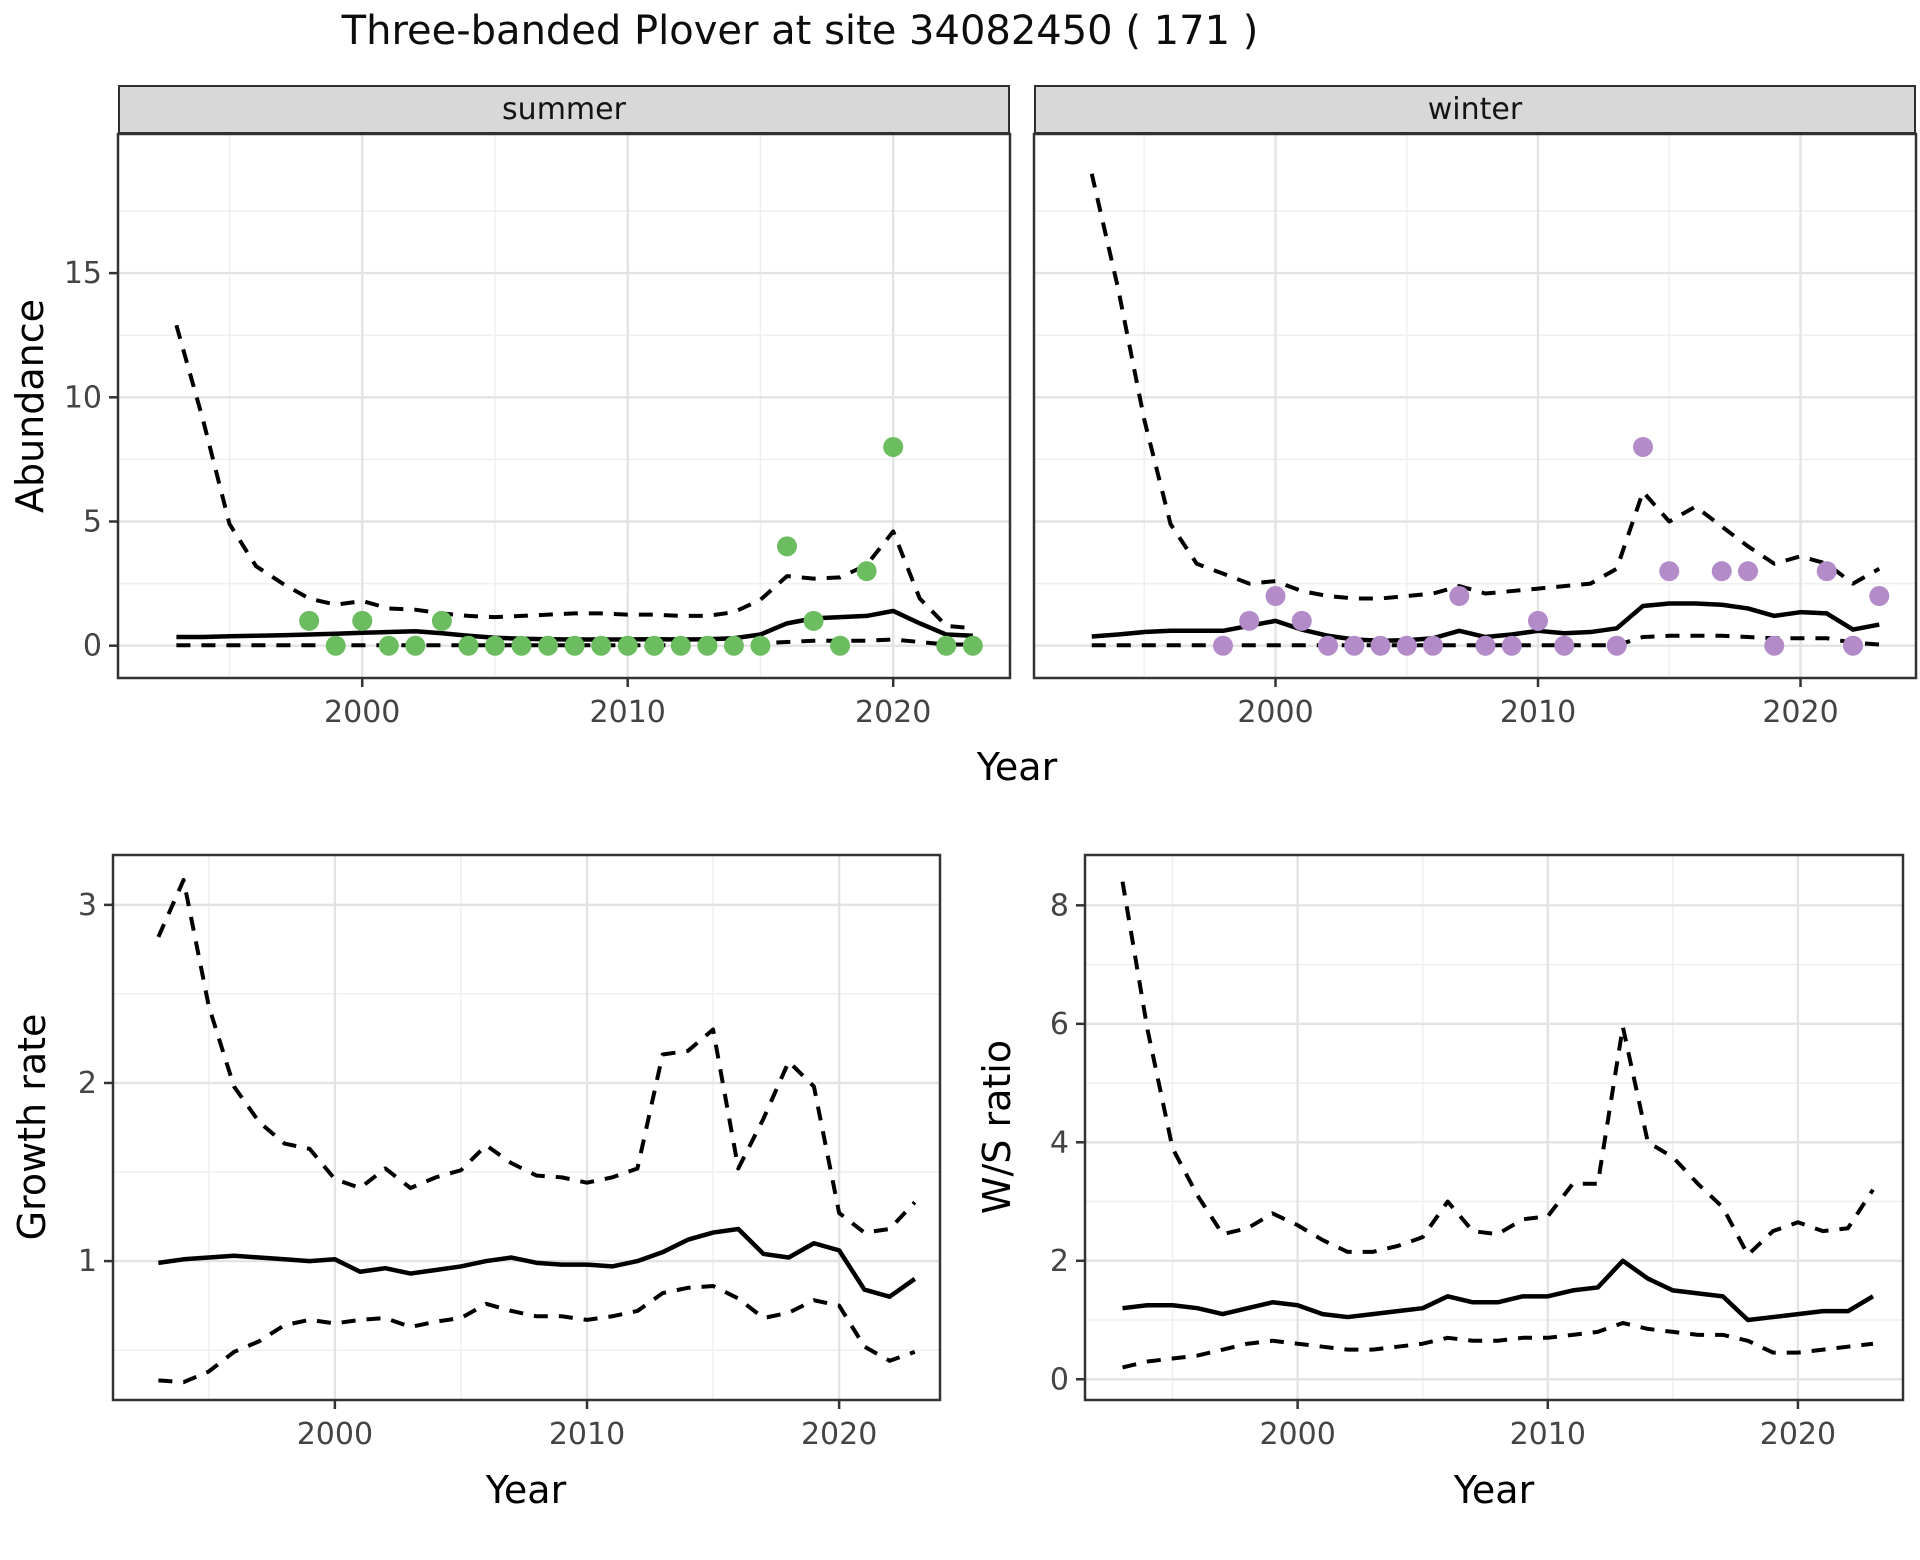 Image resolution: width=1920 pixels, height=1560 pixels. Describe the element at coordinates (1059, 1142) in the screenshot. I see `y-tick-label: 4` at that location.